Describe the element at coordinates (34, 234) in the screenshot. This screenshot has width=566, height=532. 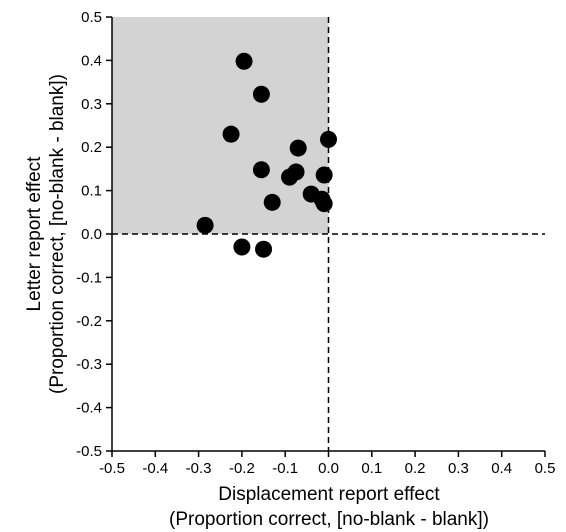
I see `y-axis-title-line1: Letter report effect` at that location.